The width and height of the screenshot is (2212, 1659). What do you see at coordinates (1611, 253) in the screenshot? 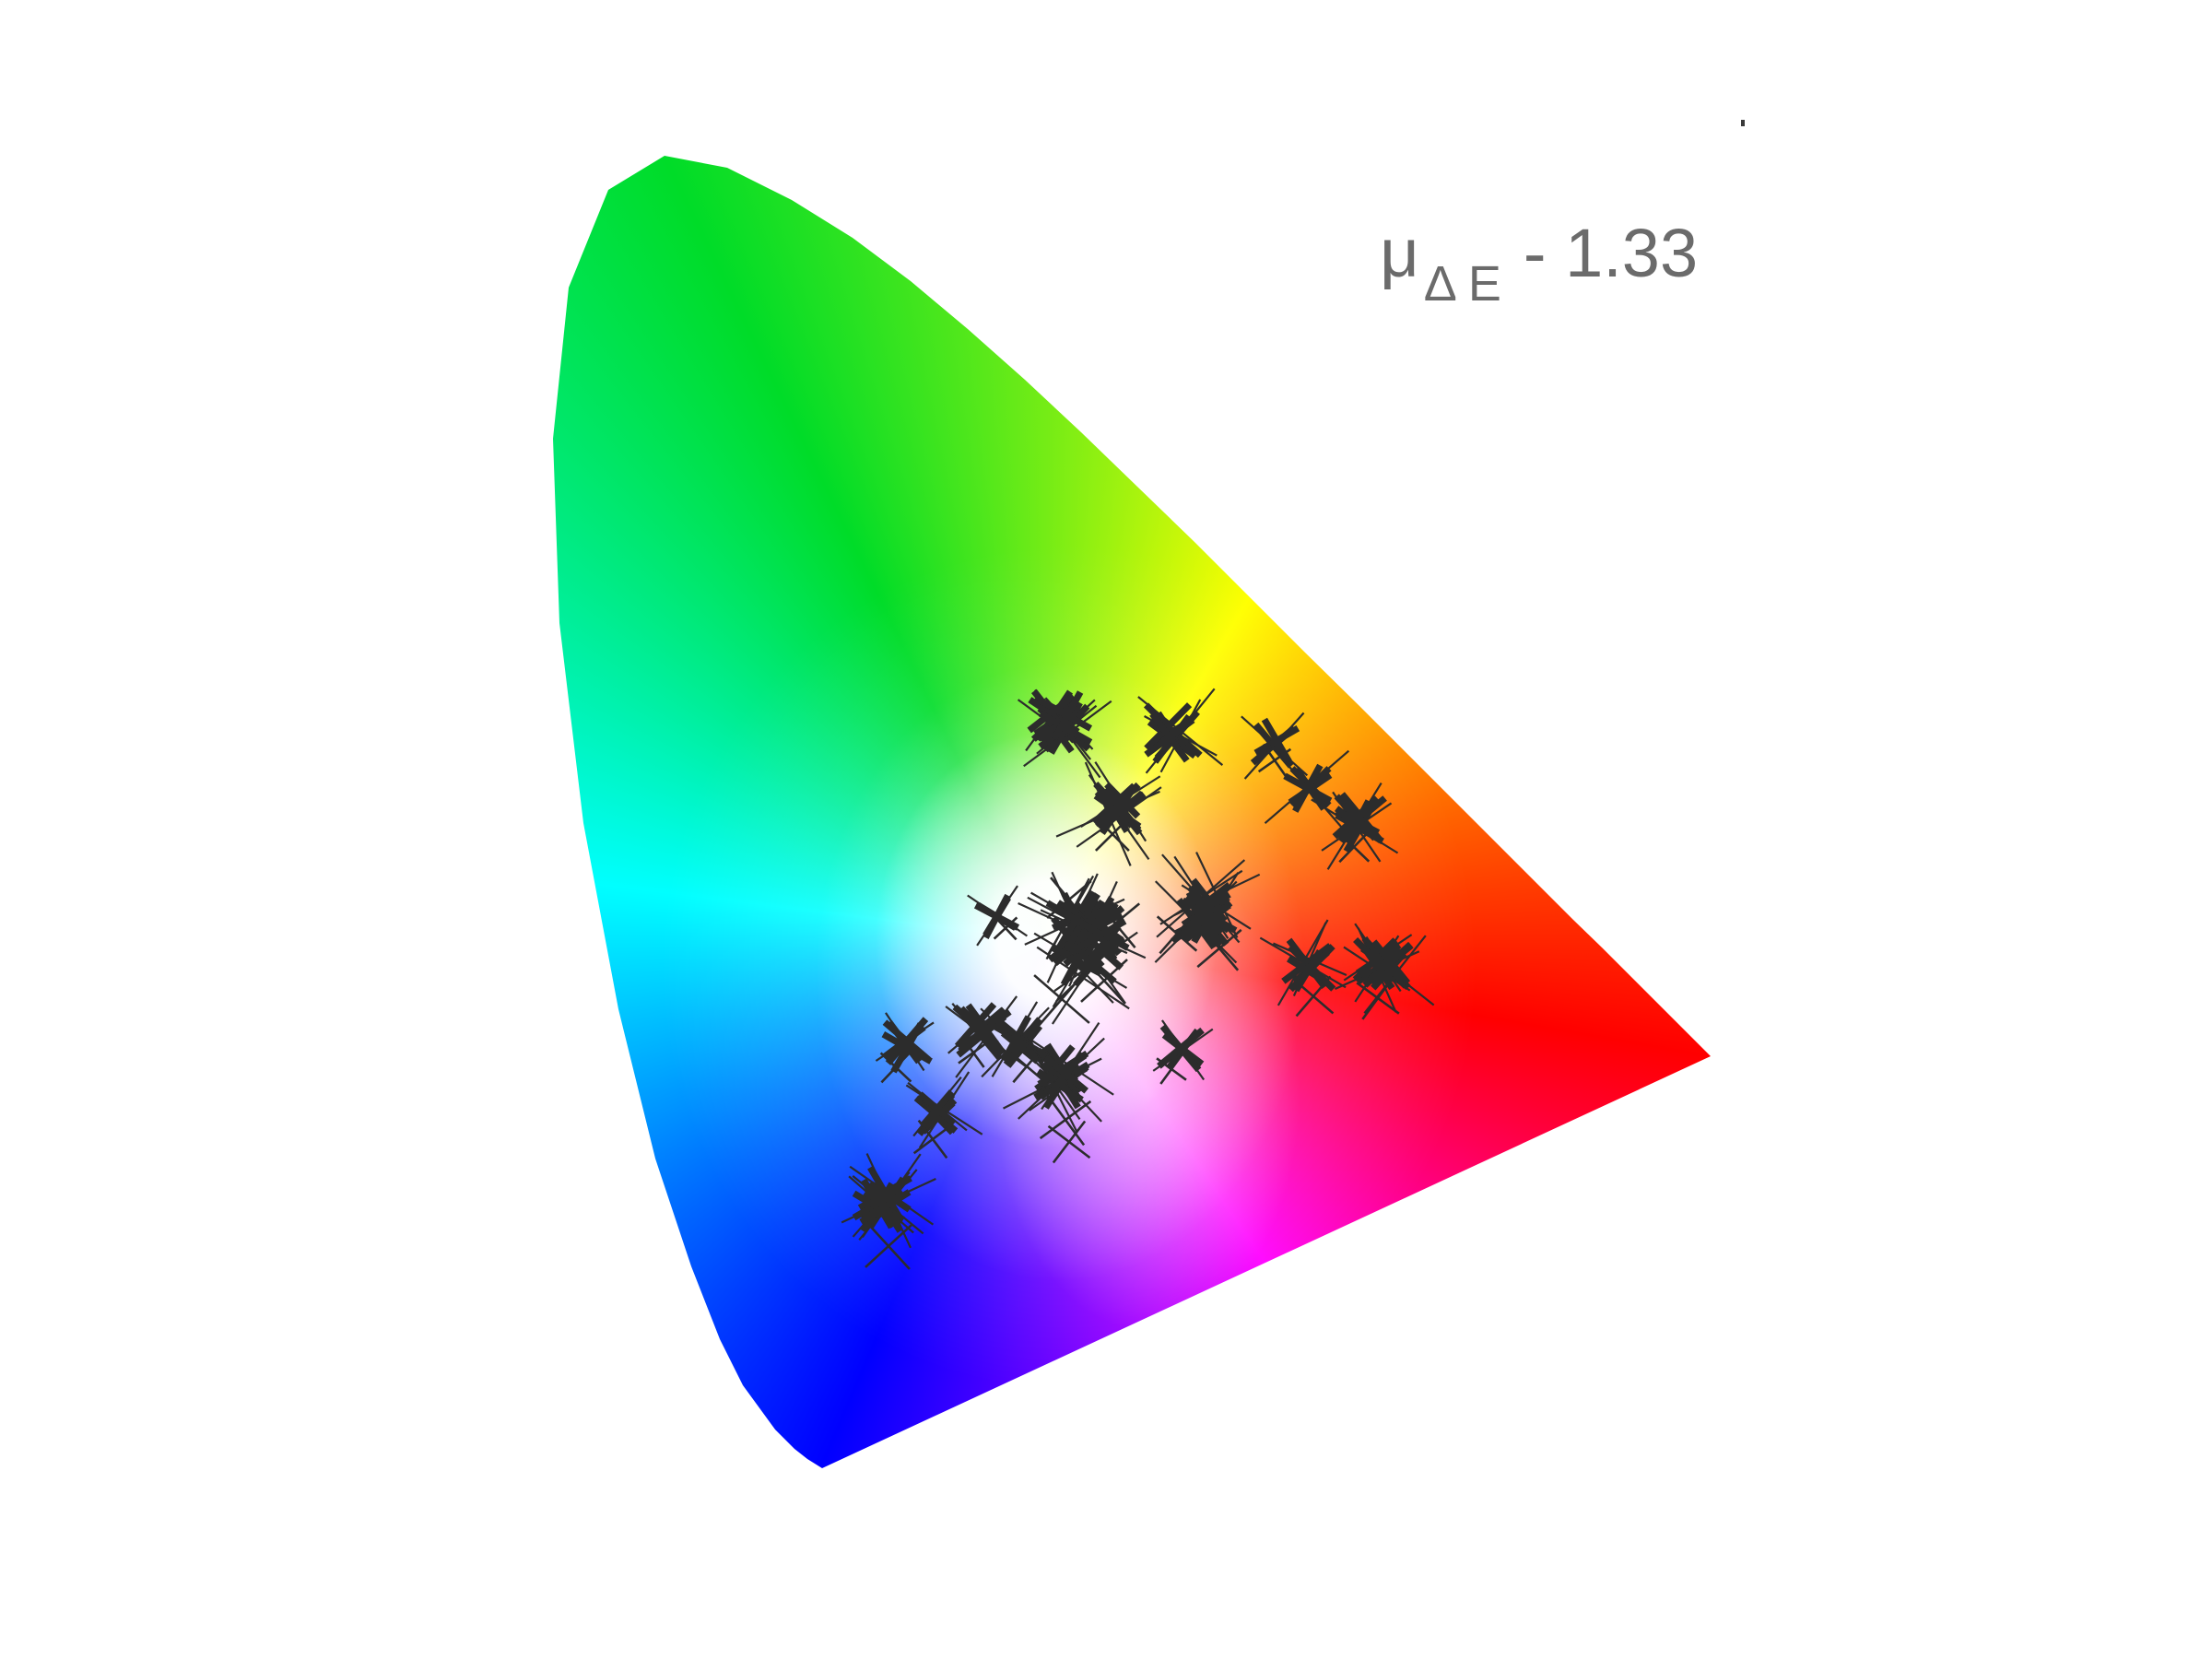
I see `delta-e-value: - 1.33` at bounding box center [1611, 253].